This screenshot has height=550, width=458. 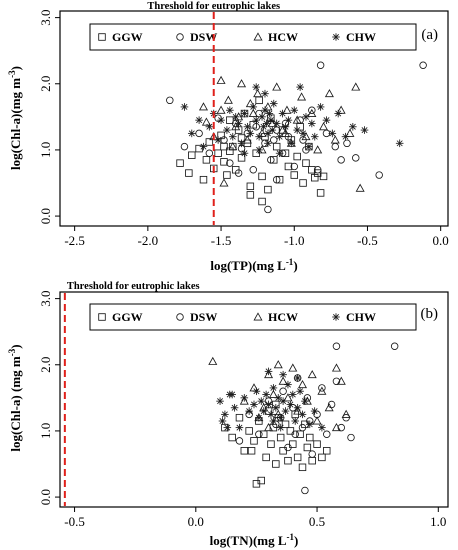 I want to click on x-tick-label: -1.5, so click(x=221, y=240).